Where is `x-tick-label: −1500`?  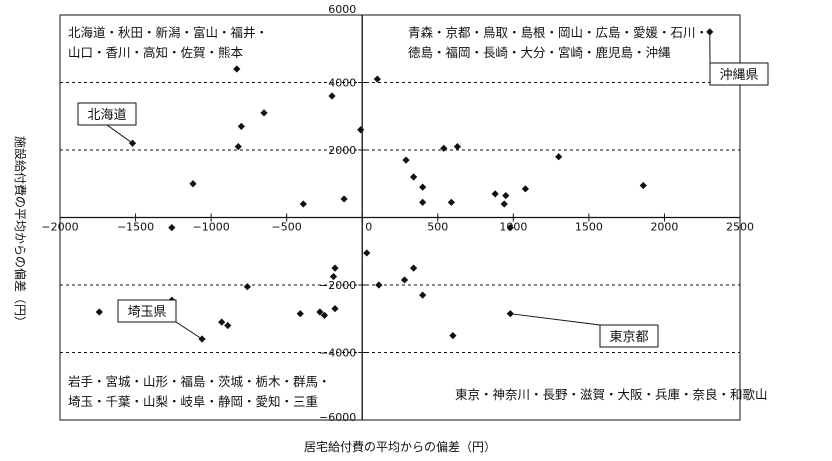 x-tick-label: −1500 is located at coordinates (135, 227).